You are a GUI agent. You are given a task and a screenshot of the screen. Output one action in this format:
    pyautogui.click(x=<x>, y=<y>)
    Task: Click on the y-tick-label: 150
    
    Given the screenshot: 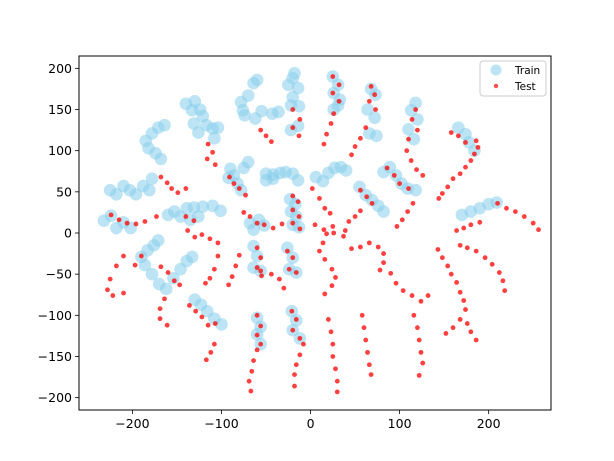 What is the action you would take?
    pyautogui.click(x=60, y=109)
    